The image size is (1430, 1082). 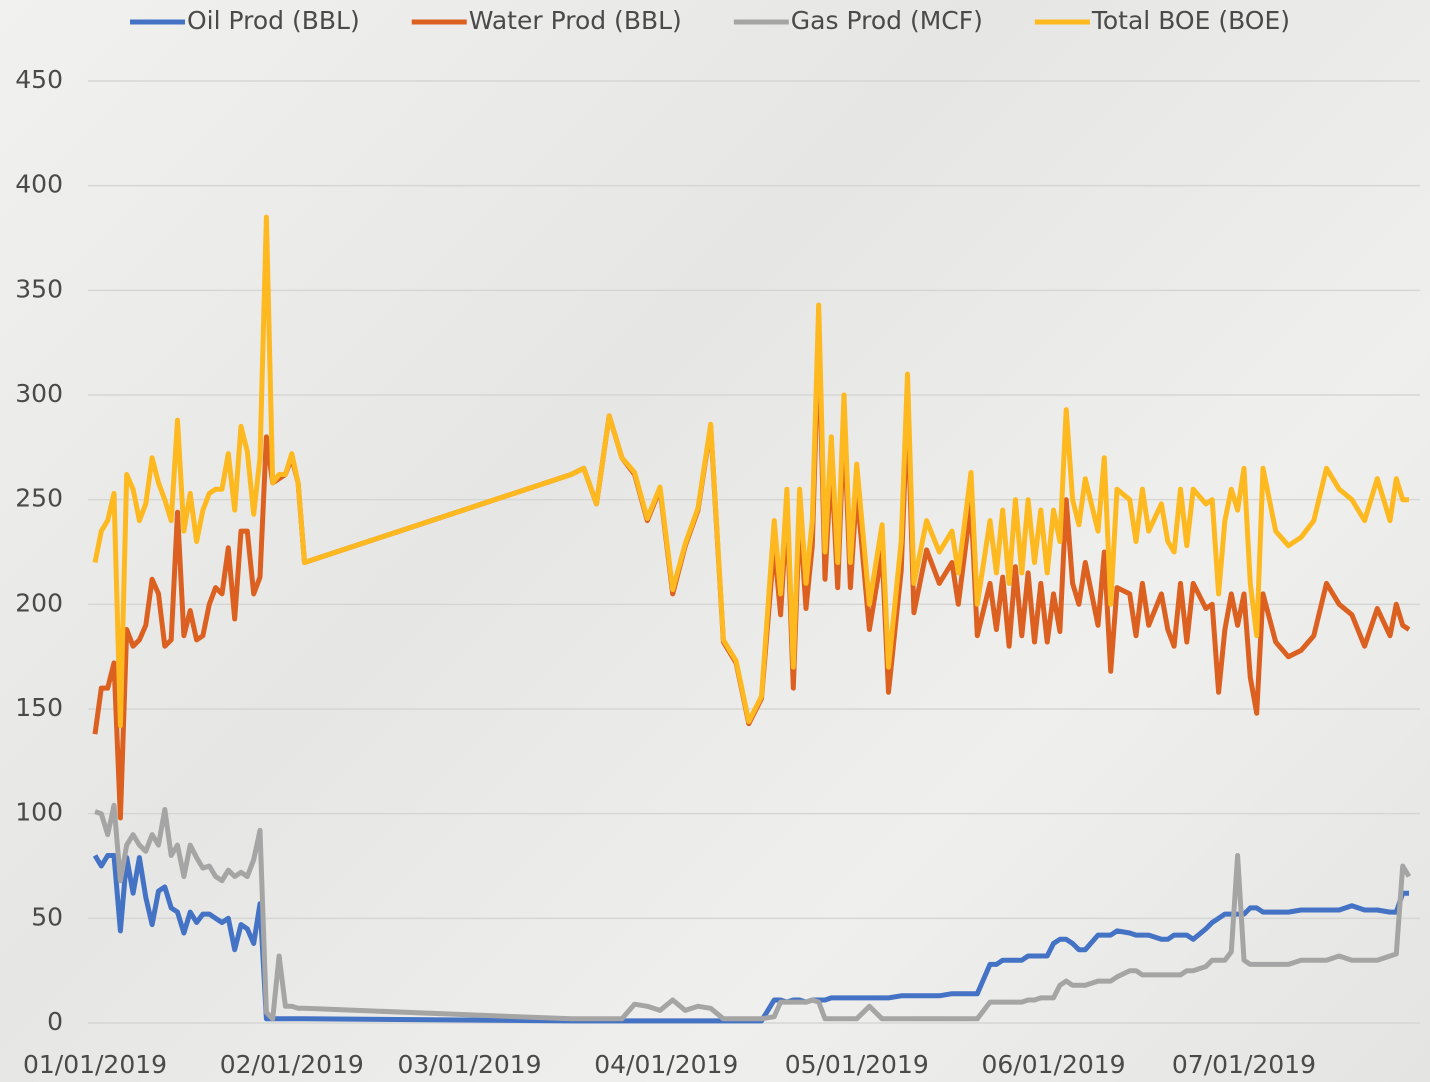 What do you see at coordinates (1190, 20) in the screenshot?
I see `legend-label: Total BOE (BOE)` at bounding box center [1190, 20].